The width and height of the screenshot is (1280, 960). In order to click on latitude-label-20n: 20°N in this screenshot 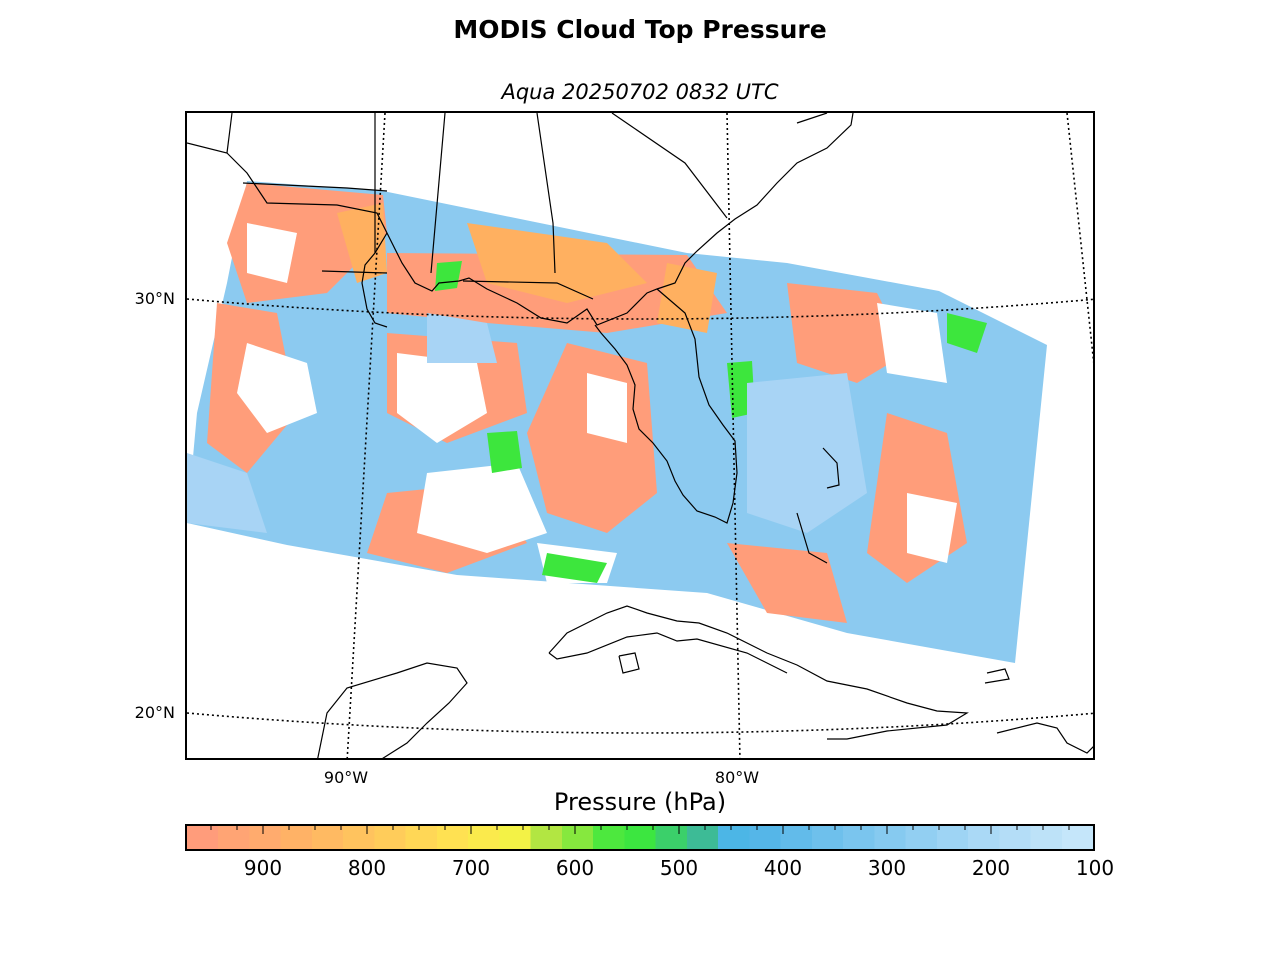, I will do `click(154, 712)`.